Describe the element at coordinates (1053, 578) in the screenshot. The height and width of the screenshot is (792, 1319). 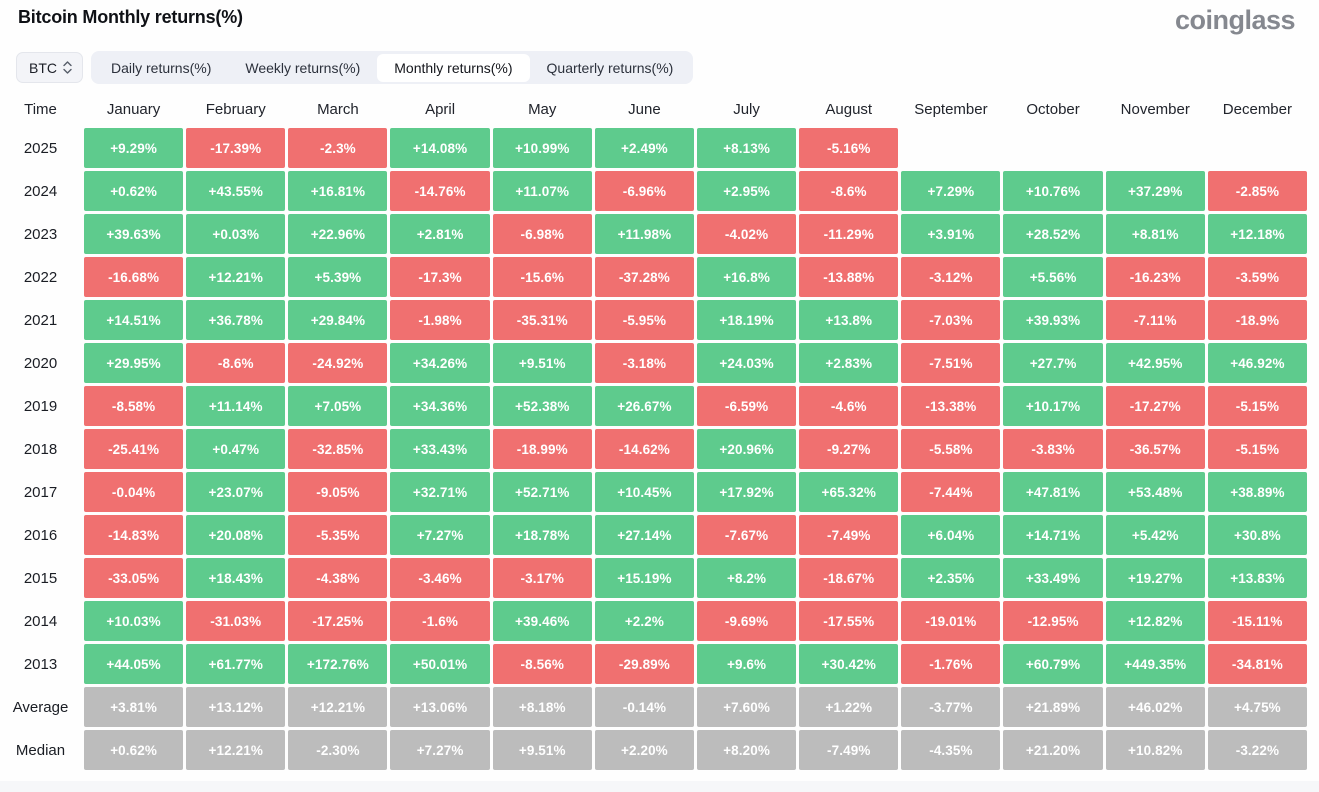
I see `cell-2015-october: +33.49%` at that location.